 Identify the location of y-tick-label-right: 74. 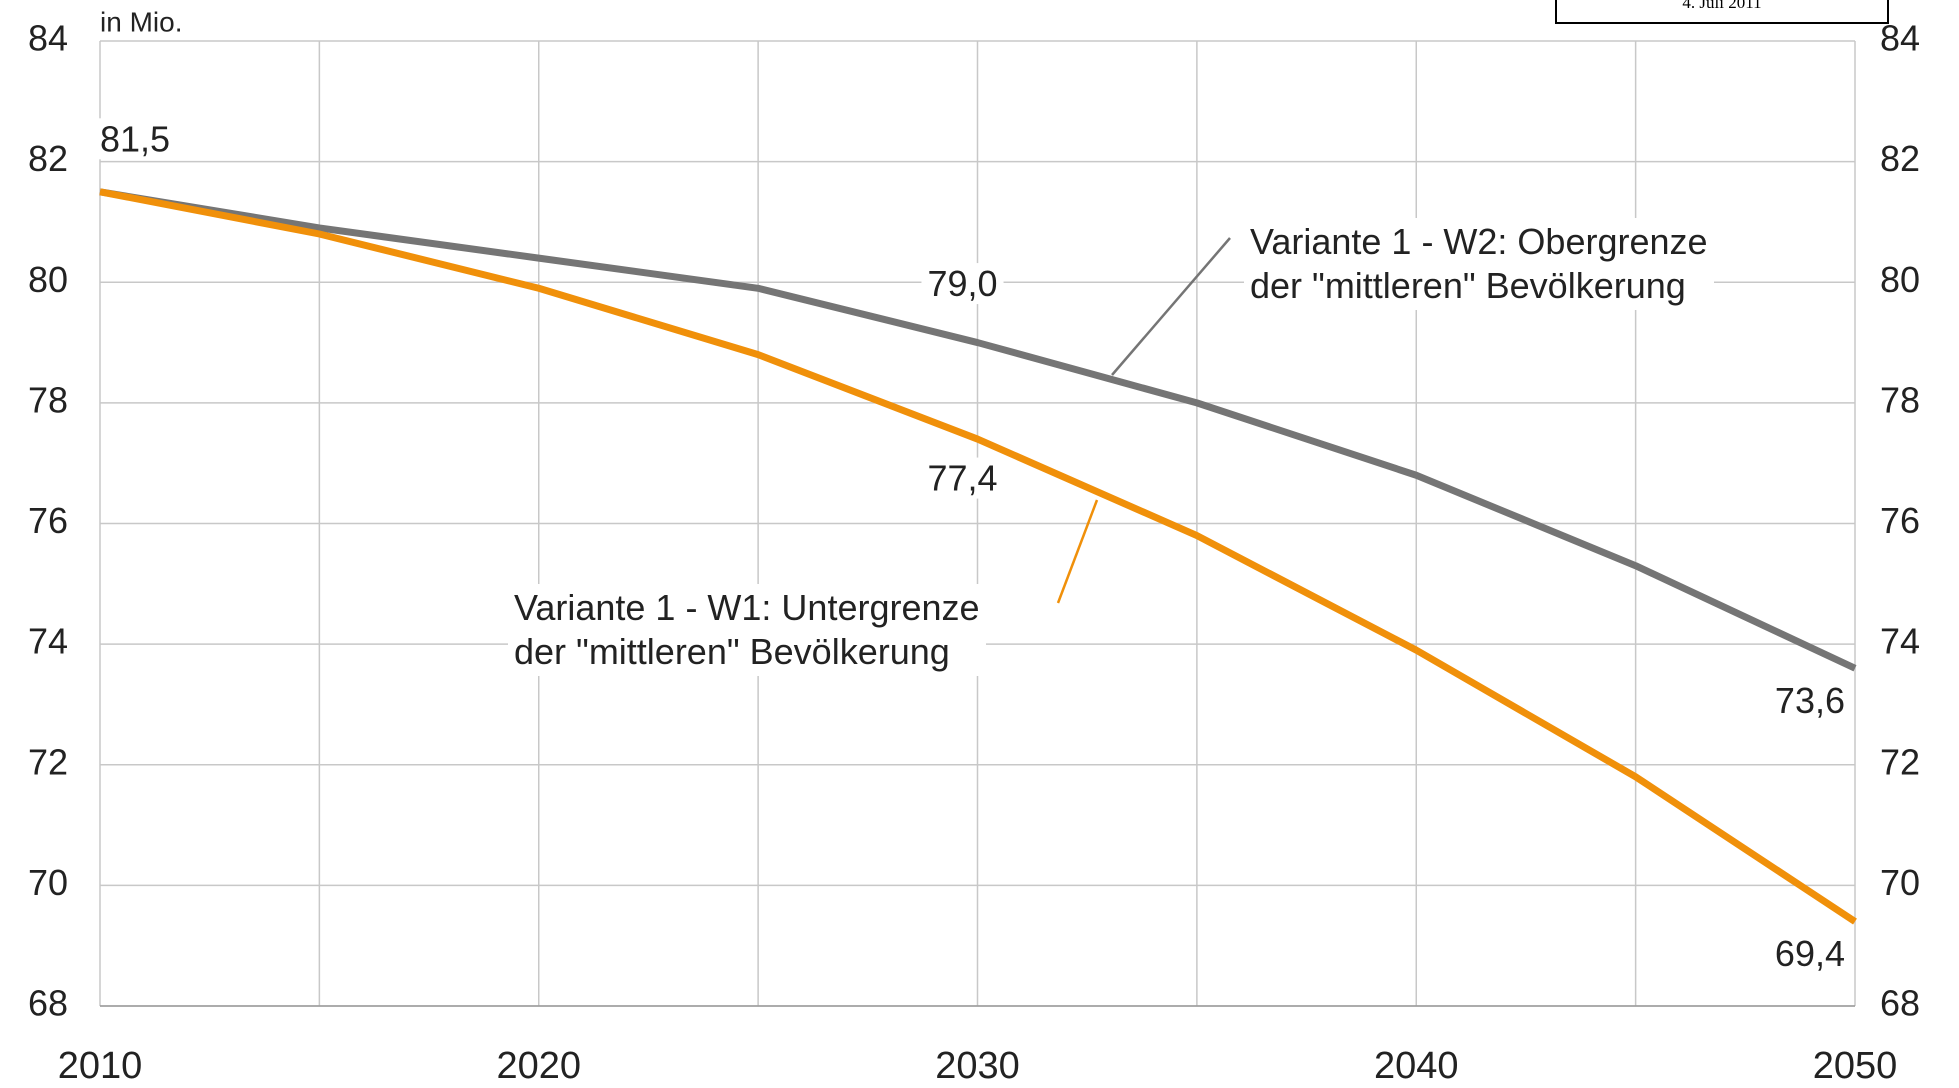
(1900, 641).